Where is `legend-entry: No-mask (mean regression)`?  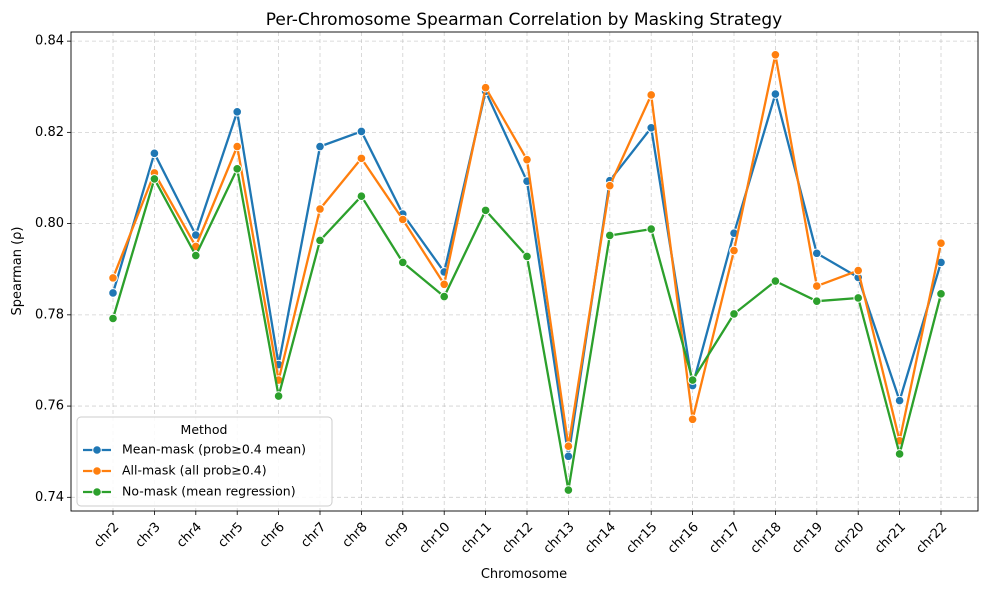 legend-entry: No-mask (mean regression) is located at coordinates (189, 491).